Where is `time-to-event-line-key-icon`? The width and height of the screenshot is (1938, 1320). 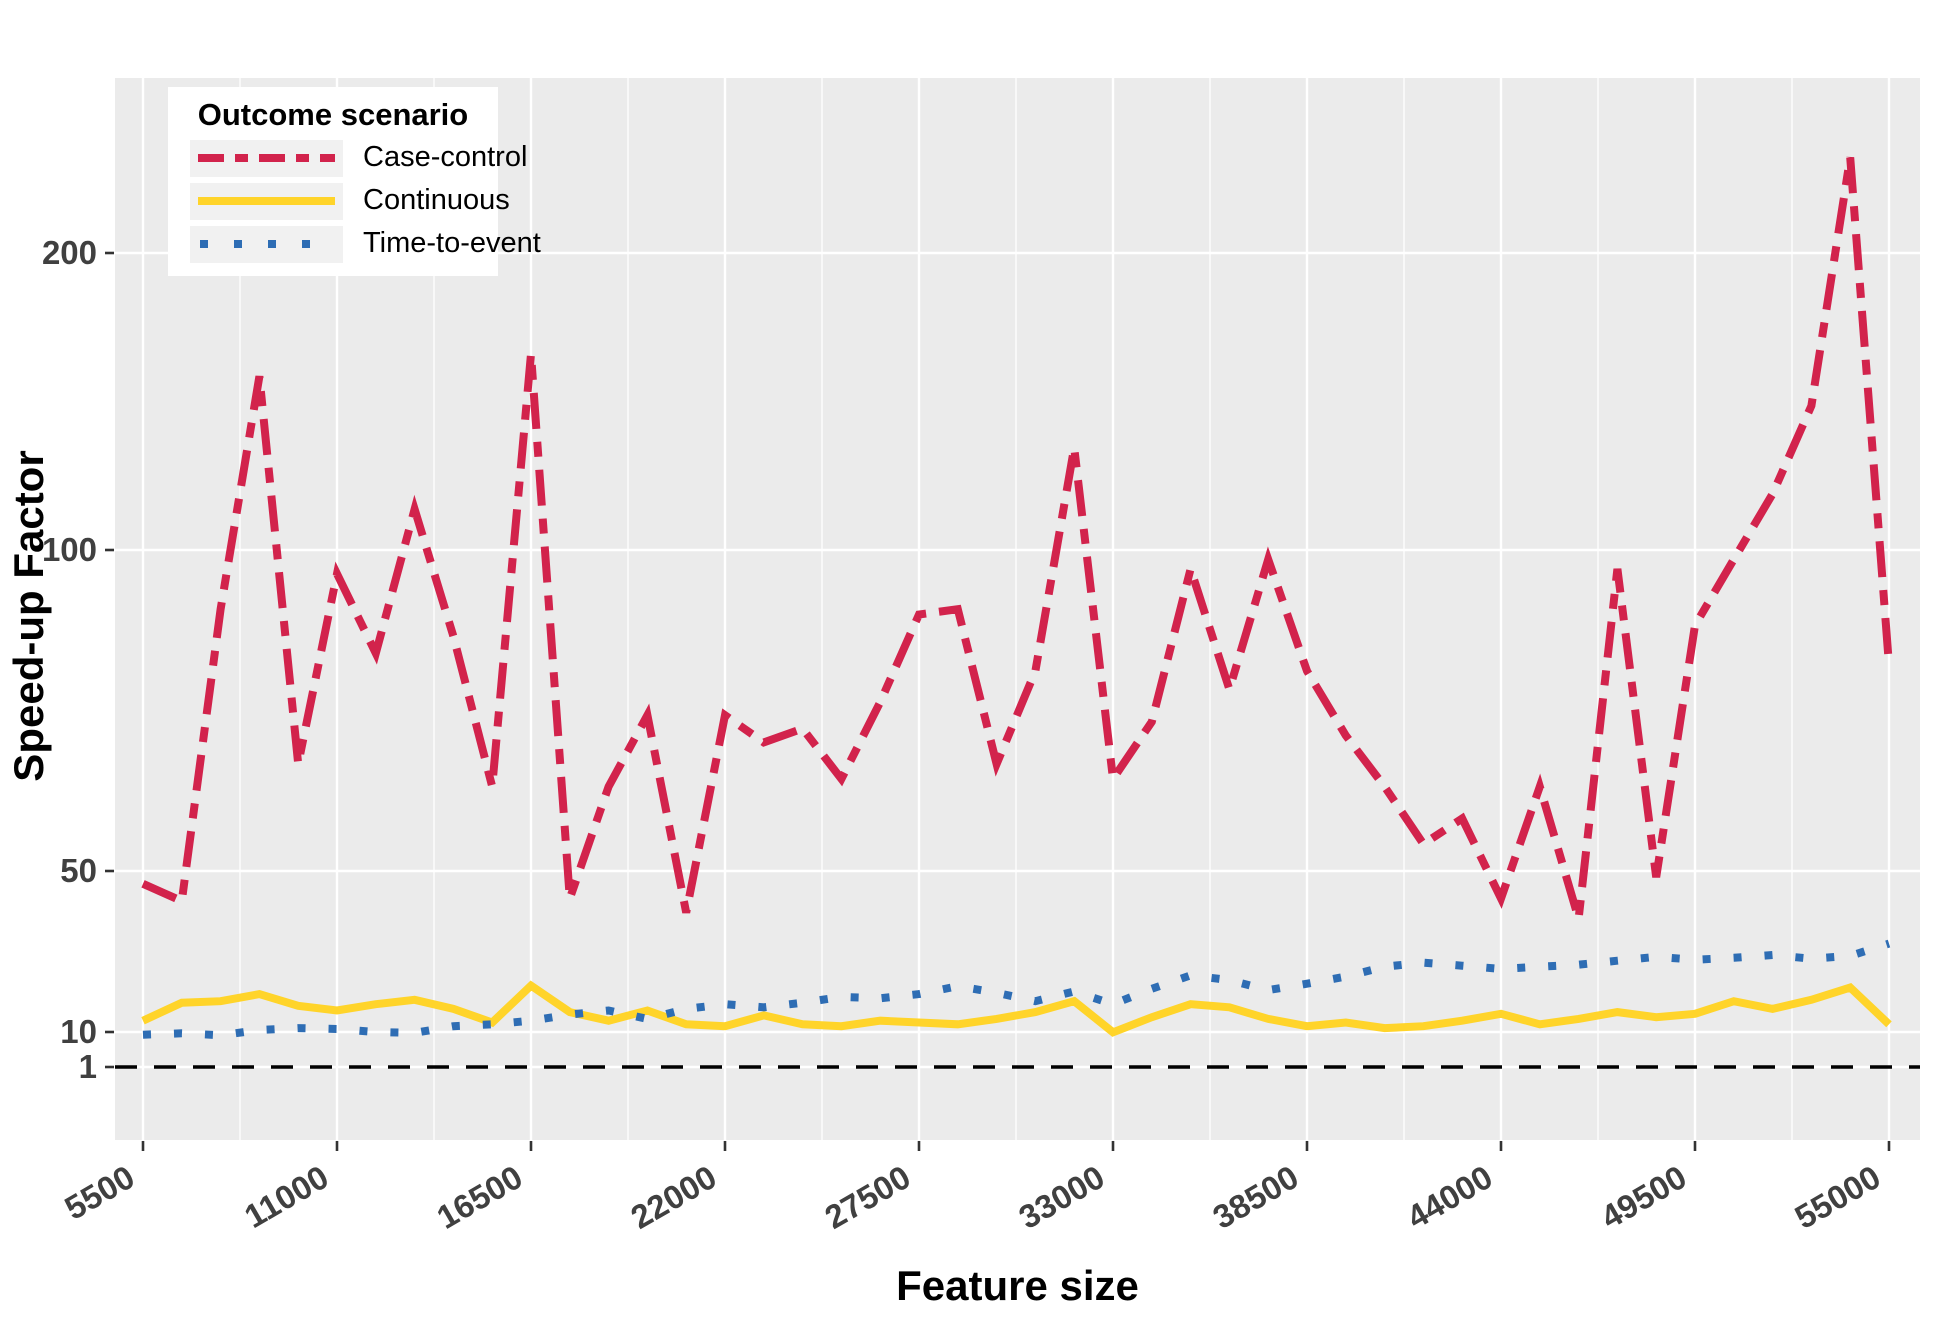 time-to-event-line-key-icon is located at coordinates (266, 244).